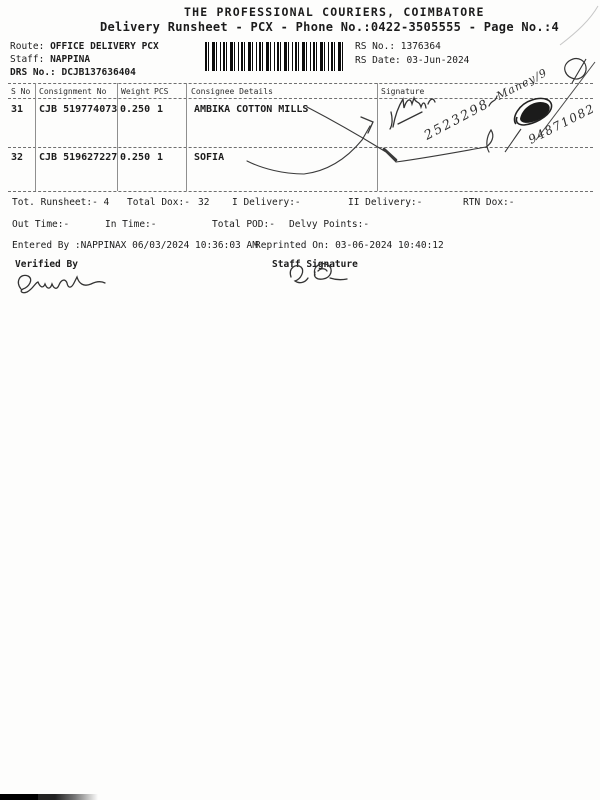 The height and width of the screenshot is (800, 600). I want to click on totals-dox-label: Total Dox:-, so click(158, 202).